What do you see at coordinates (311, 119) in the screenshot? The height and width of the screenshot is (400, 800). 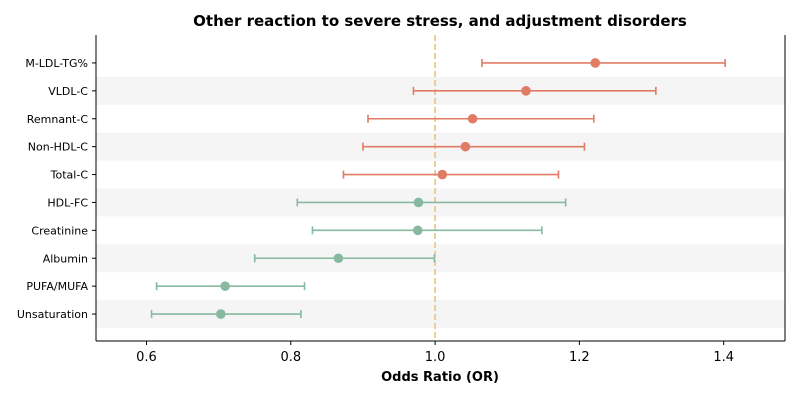 I see `row-remnant-c: Remnant-C` at bounding box center [311, 119].